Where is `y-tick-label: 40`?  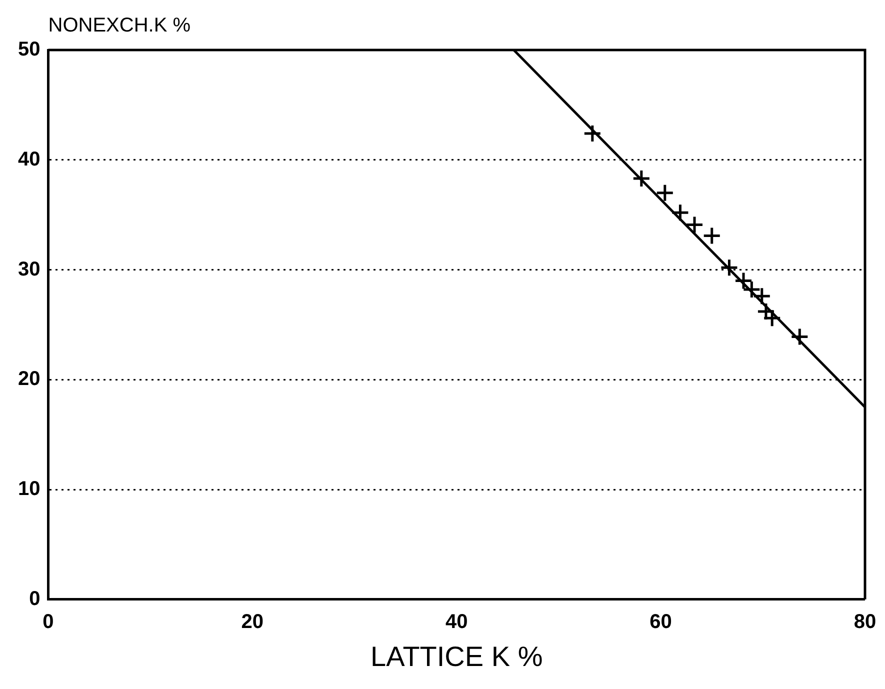
y-tick-label: 40 is located at coordinates (29, 159).